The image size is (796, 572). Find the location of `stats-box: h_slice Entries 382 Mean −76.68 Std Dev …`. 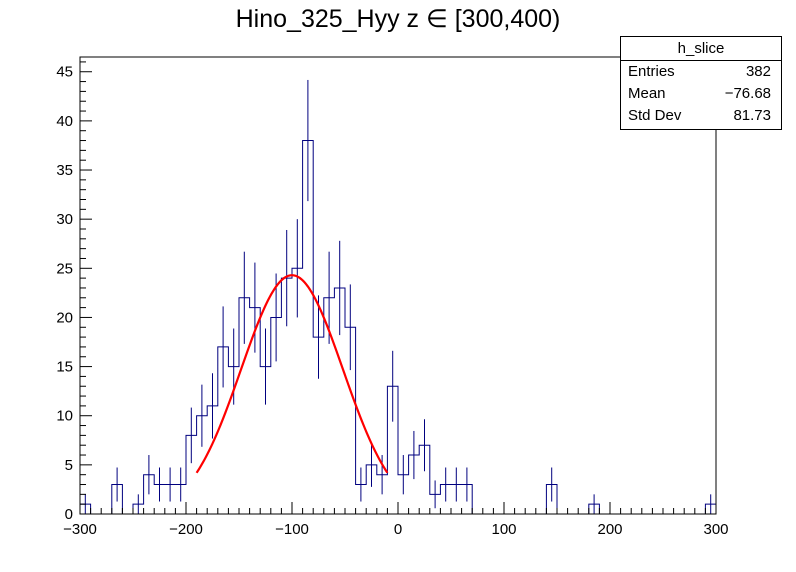

stats-box: h_slice Entries 382 Mean −76.68 Std Dev … is located at coordinates (701, 83).